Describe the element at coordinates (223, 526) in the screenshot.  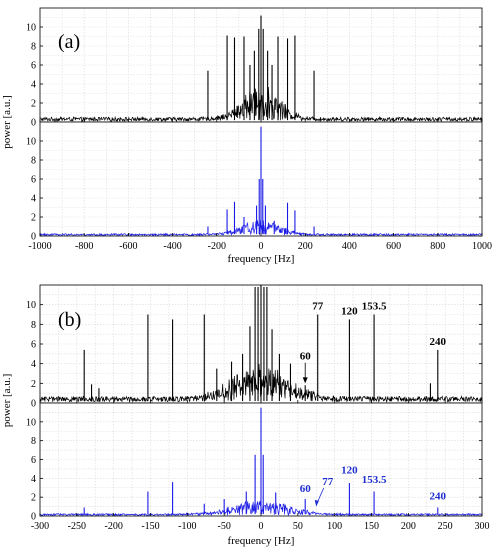
I see `x-tick-label: -50` at that location.